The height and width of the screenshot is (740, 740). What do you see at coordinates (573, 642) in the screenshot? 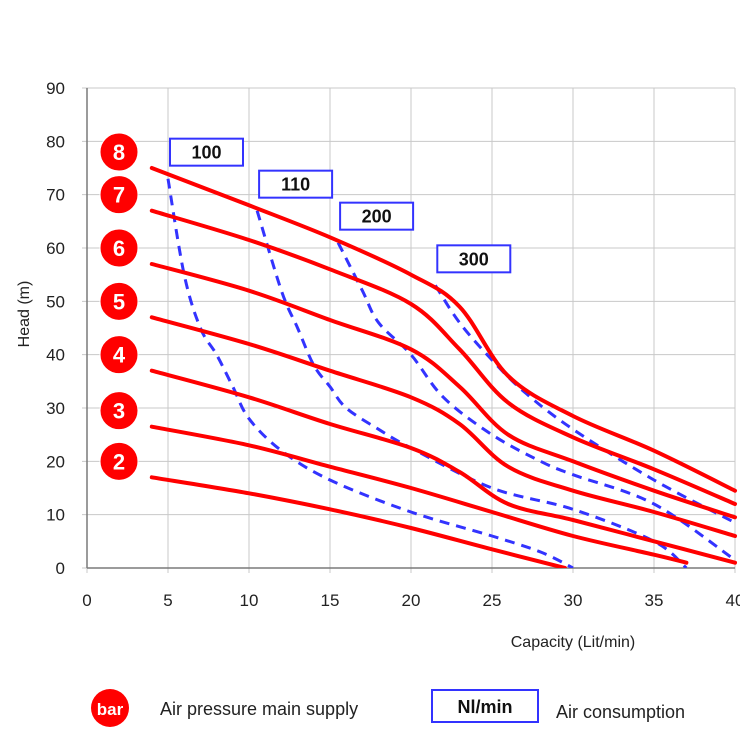
I see `x-axis-title: Capacity (Lit/min)` at bounding box center [573, 642].